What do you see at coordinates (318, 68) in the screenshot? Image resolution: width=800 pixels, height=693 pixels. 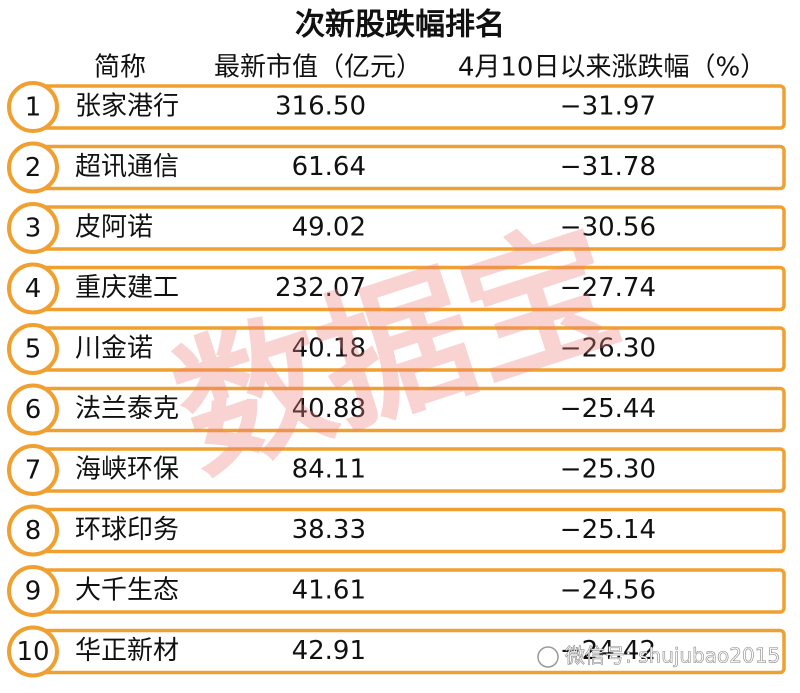 I see `header: 最新市值（亿元）` at bounding box center [318, 68].